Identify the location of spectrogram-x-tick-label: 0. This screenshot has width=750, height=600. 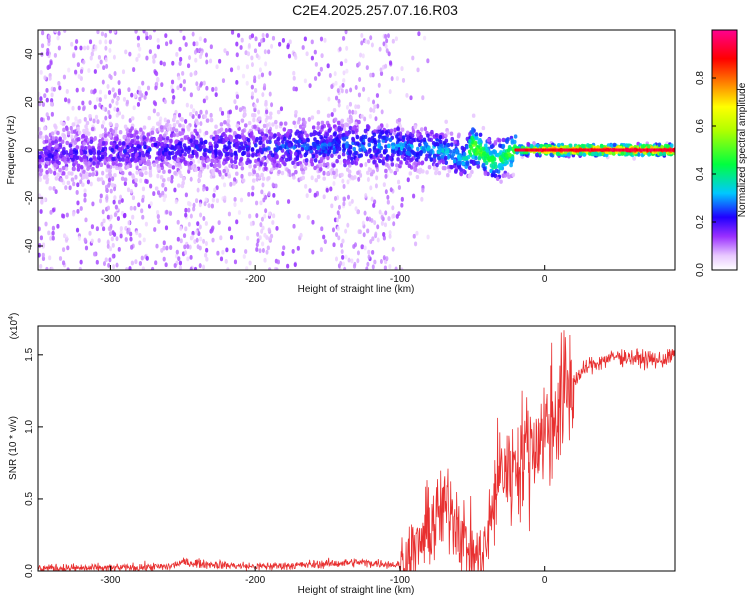
(545, 279).